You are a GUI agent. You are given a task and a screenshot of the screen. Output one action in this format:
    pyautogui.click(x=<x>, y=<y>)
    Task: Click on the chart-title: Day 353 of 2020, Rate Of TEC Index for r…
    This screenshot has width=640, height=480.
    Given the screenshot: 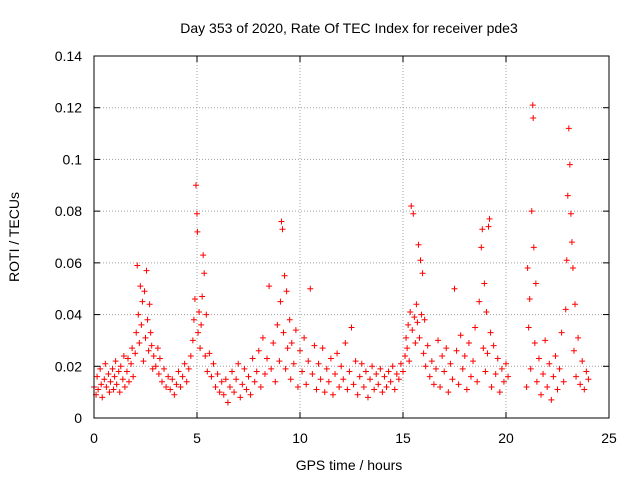 What is the action you would take?
    pyautogui.click(x=349, y=28)
    